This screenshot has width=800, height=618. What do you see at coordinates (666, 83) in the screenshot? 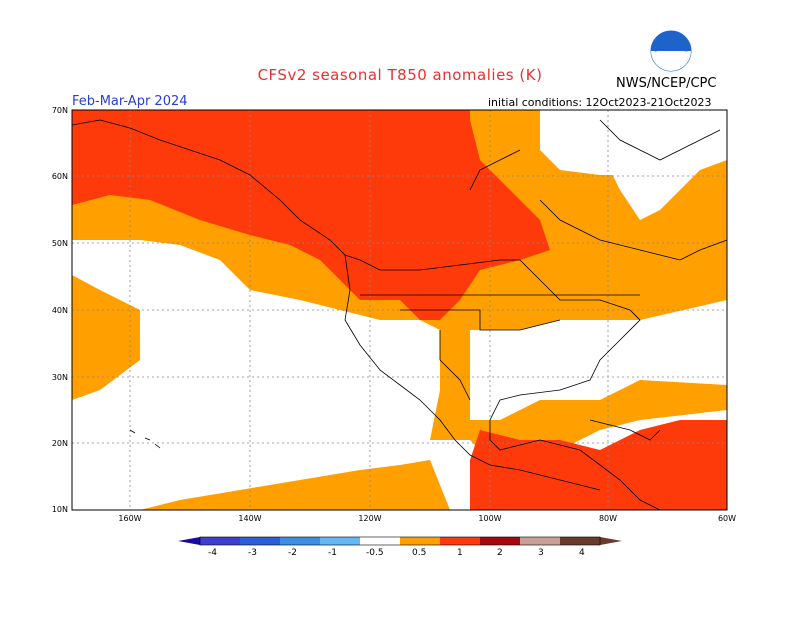
I see `agency-label: NWS/NCEP/CPC` at bounding box center [666, 83].